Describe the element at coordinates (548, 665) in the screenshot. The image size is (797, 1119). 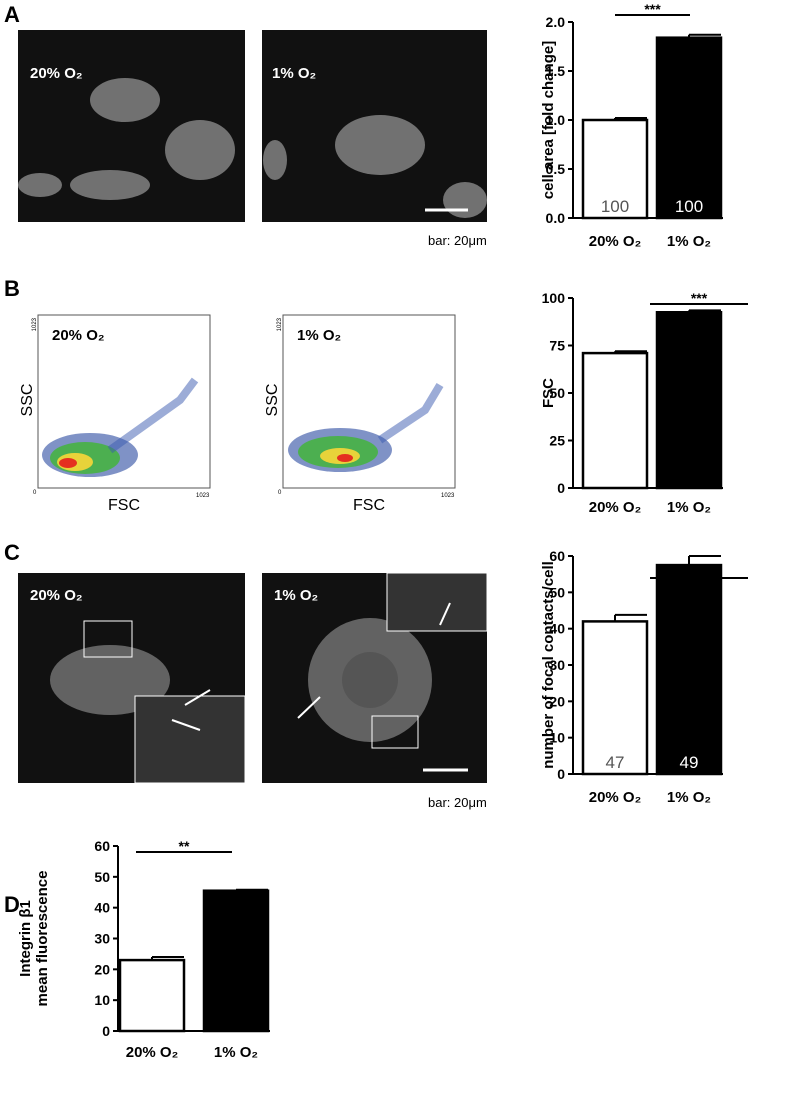
I see `y-axis-label: number of focal contacts/cell` at that location.